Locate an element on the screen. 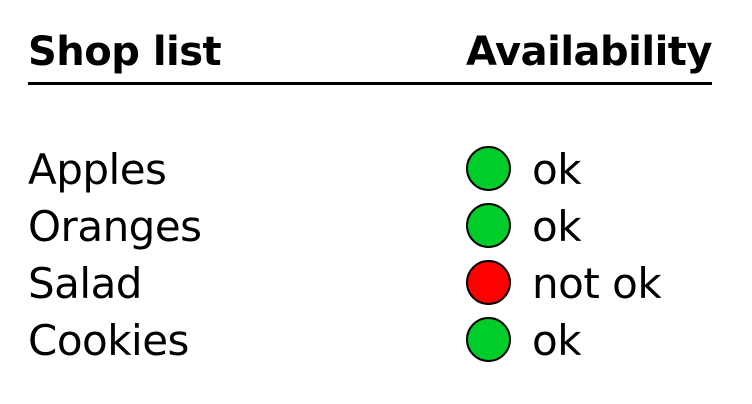 Image resolution: width=752 pixels, height=404 pixels. table-header: Shop list Availability is located at coordinates (370, 55).